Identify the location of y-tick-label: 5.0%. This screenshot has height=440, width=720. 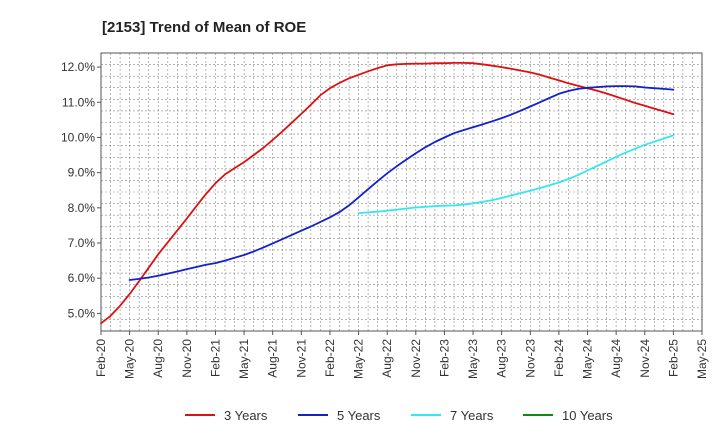
(82, 313).